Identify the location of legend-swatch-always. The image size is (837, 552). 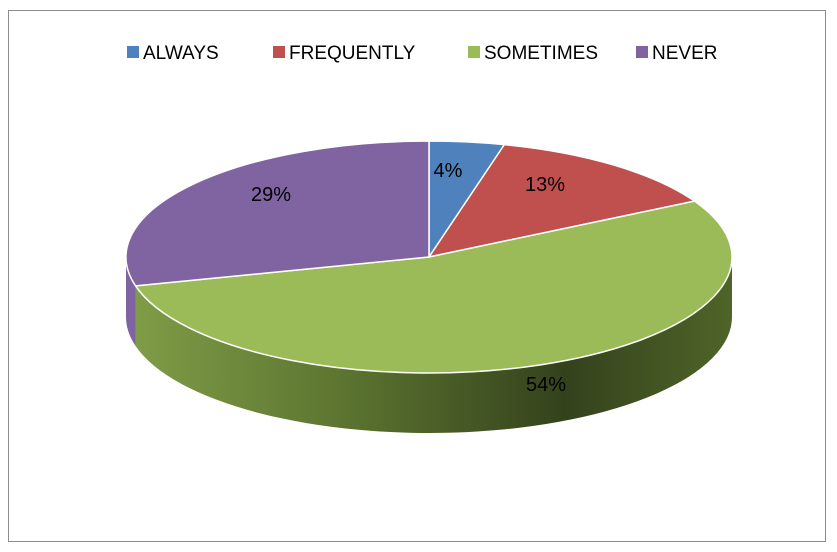
(133, 52).